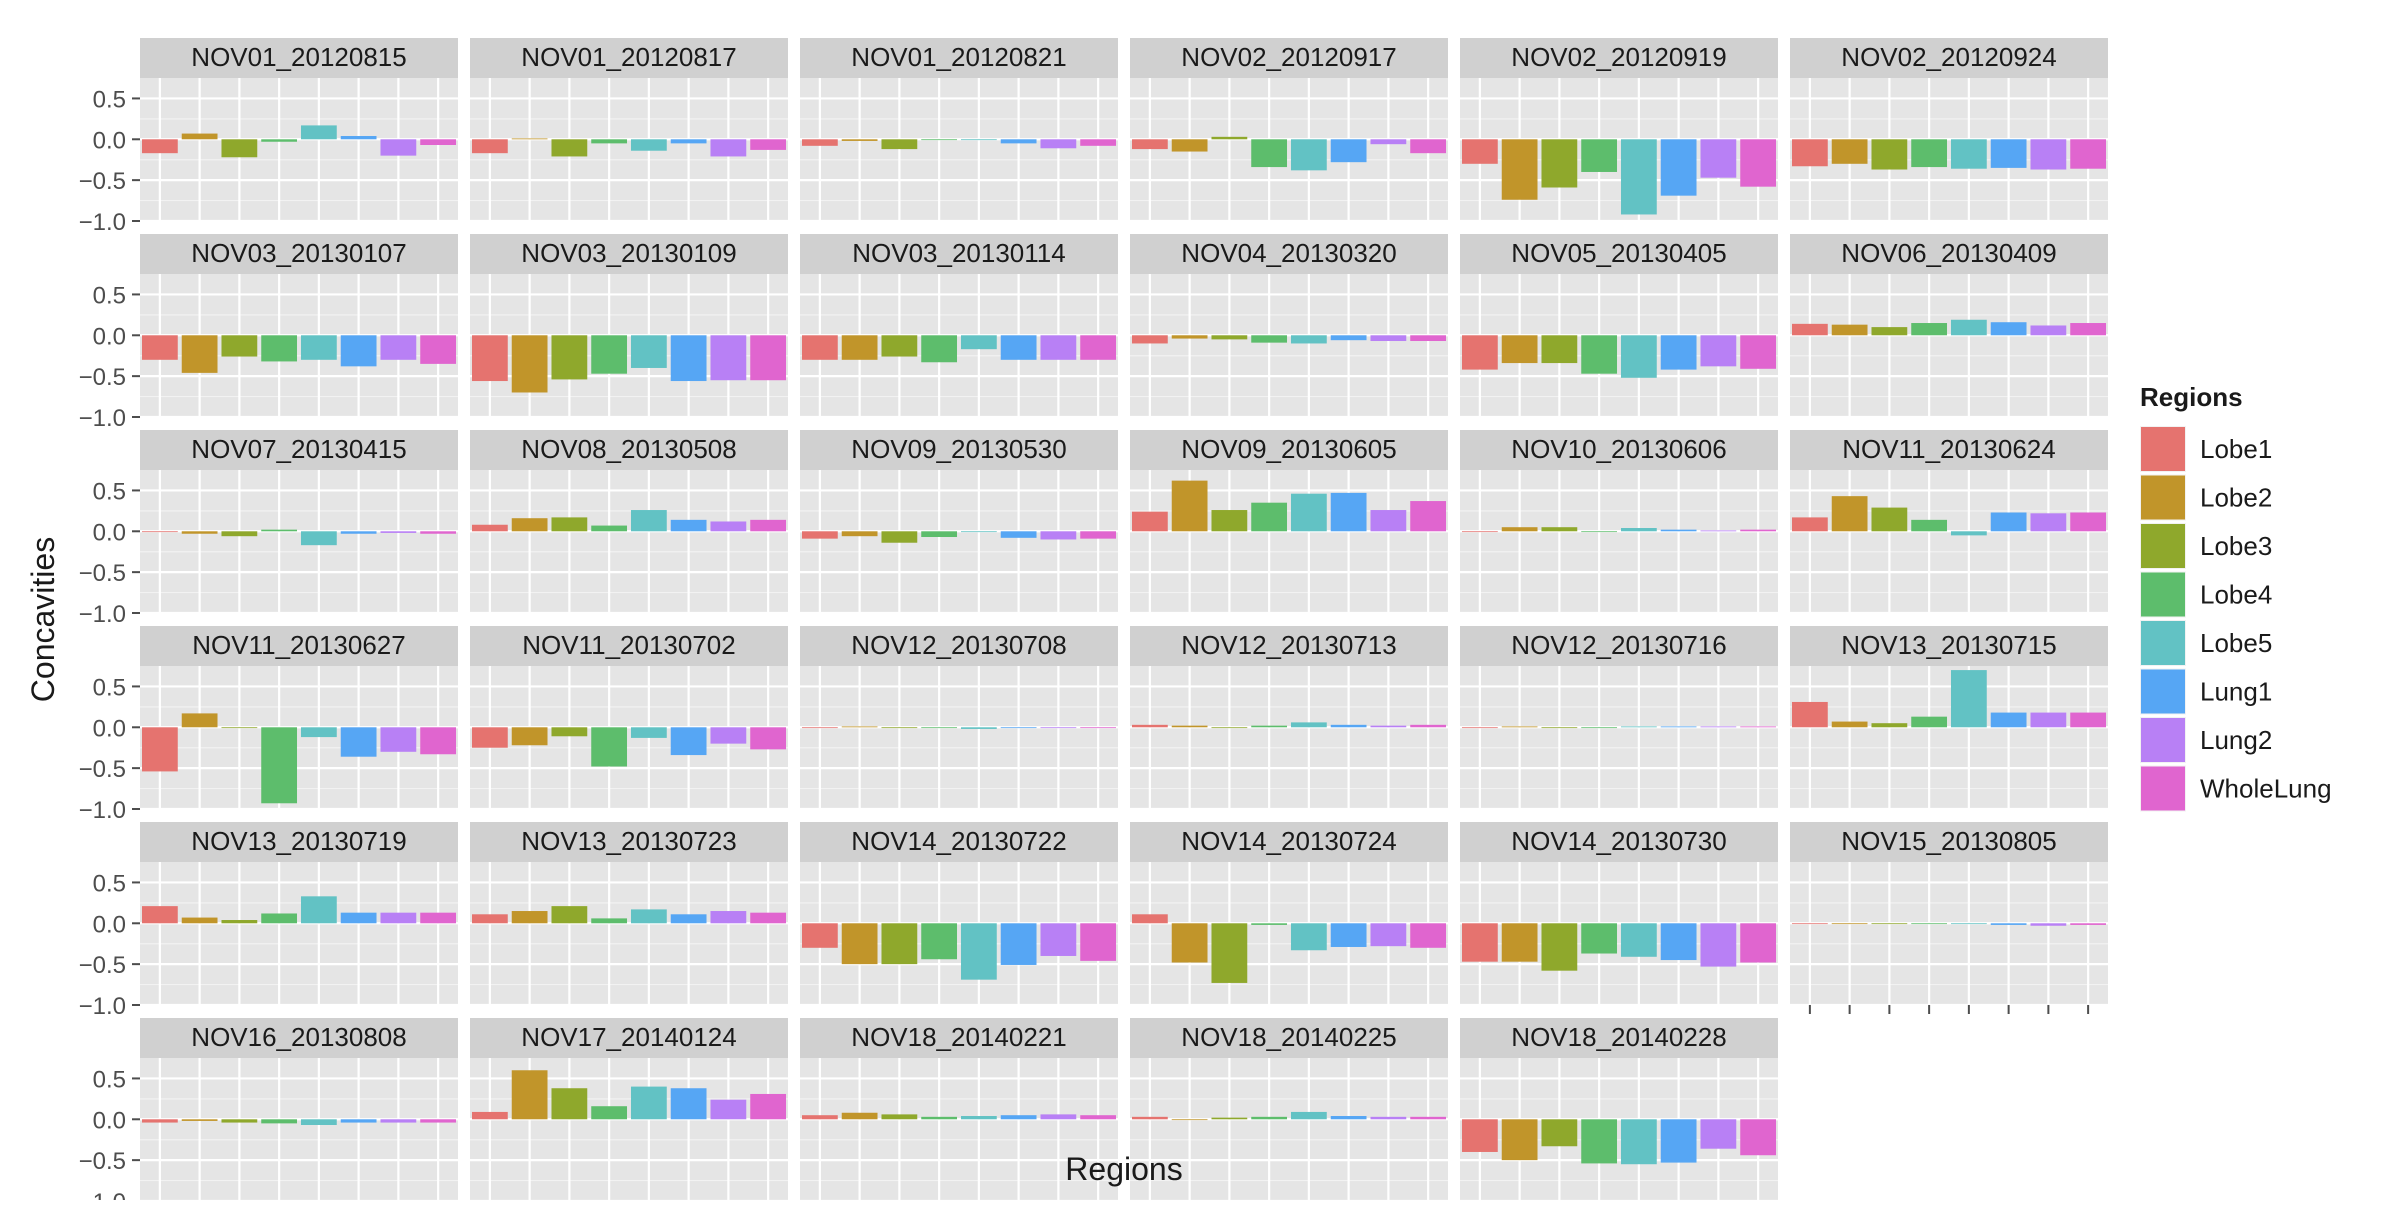 Image resolution: width=2400 pixels, height=1205 pixels. Describe the element at coordinates (530, 363) in the screenshot. I see `bar-lobe2: NOV03_20130109 Lobe2: -0.7` at that location.